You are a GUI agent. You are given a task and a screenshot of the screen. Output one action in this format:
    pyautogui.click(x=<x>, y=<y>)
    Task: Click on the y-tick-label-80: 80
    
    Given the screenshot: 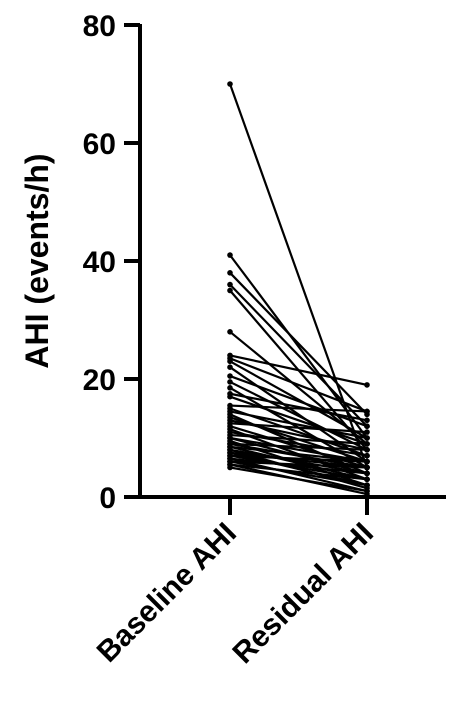 What is the action you would take?
    pyautogui.click(x=99, y=26)
    